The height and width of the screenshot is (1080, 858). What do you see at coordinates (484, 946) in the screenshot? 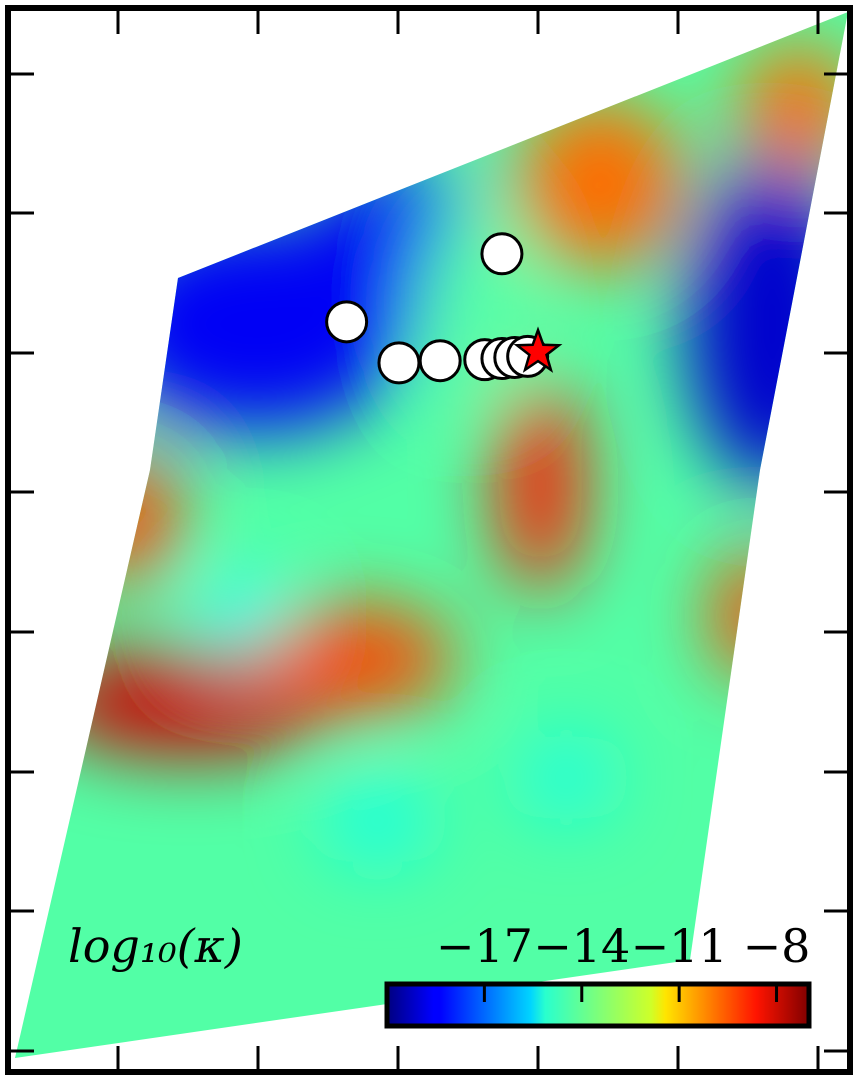
I see `colorbar-tick-label-0: −17` at bounding box center [484, 946].